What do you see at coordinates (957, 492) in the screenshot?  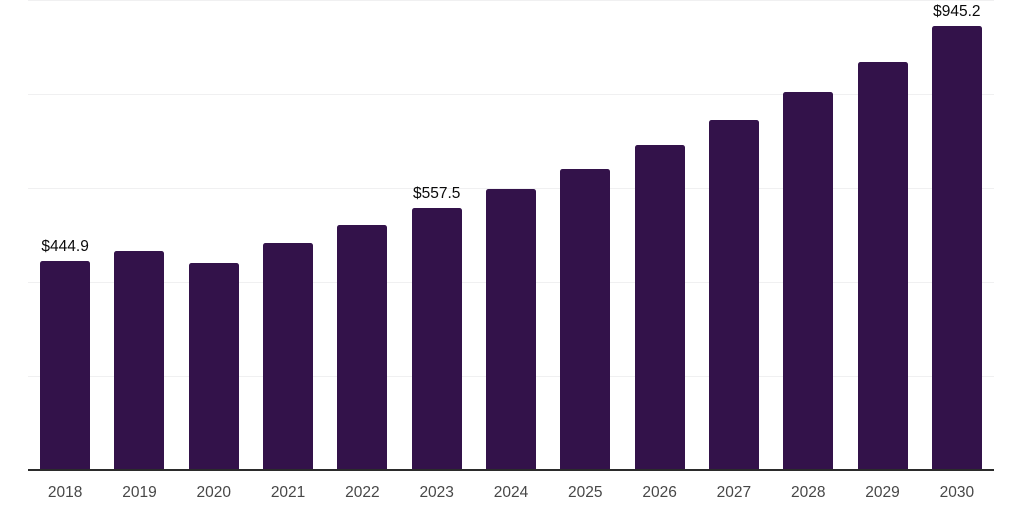 I see `x-tick-label: 2030` at bounding box center [957, 492].